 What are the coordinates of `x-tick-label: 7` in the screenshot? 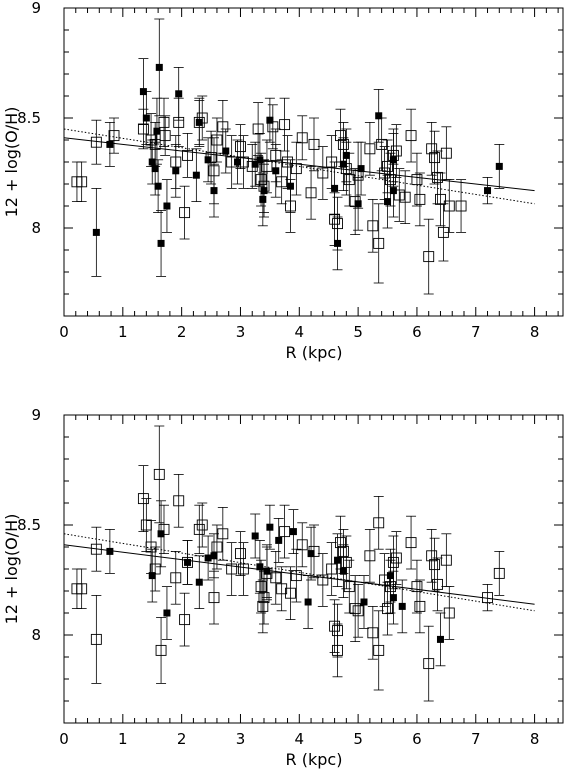 It's located at (476, 739).